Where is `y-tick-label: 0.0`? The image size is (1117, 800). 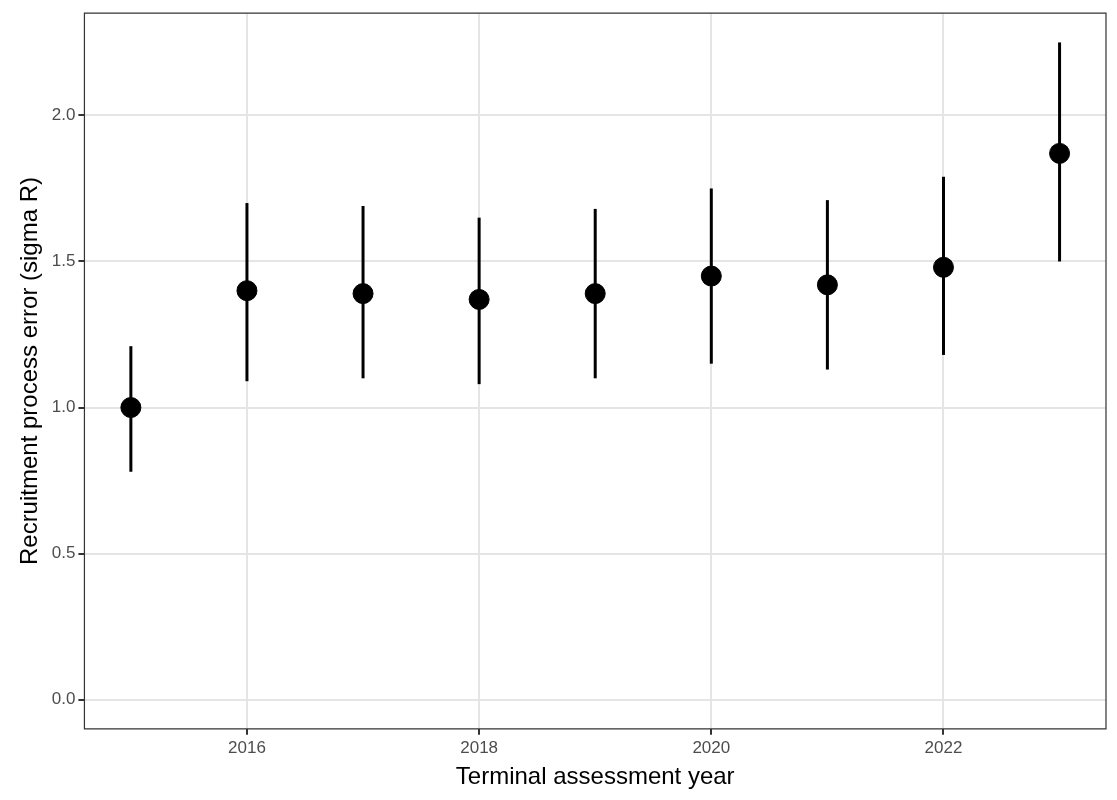 y-tick-label: 0.0 is located at coordinates (63, 699).